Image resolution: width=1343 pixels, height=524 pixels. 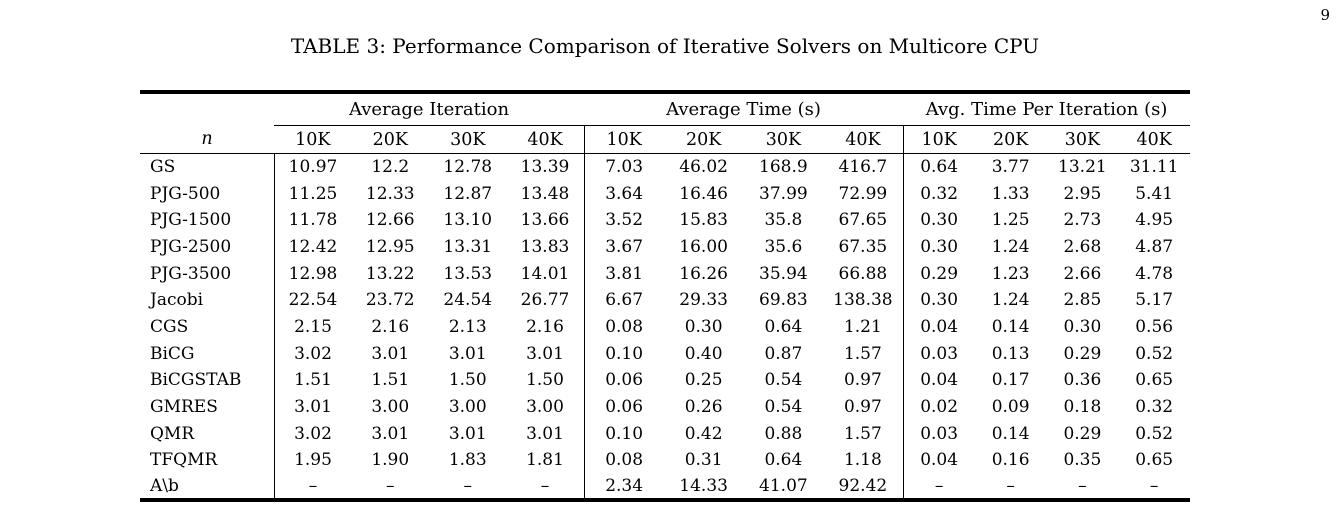 I want to click on cell-iter: 12.98, so click(x=312, y=273).